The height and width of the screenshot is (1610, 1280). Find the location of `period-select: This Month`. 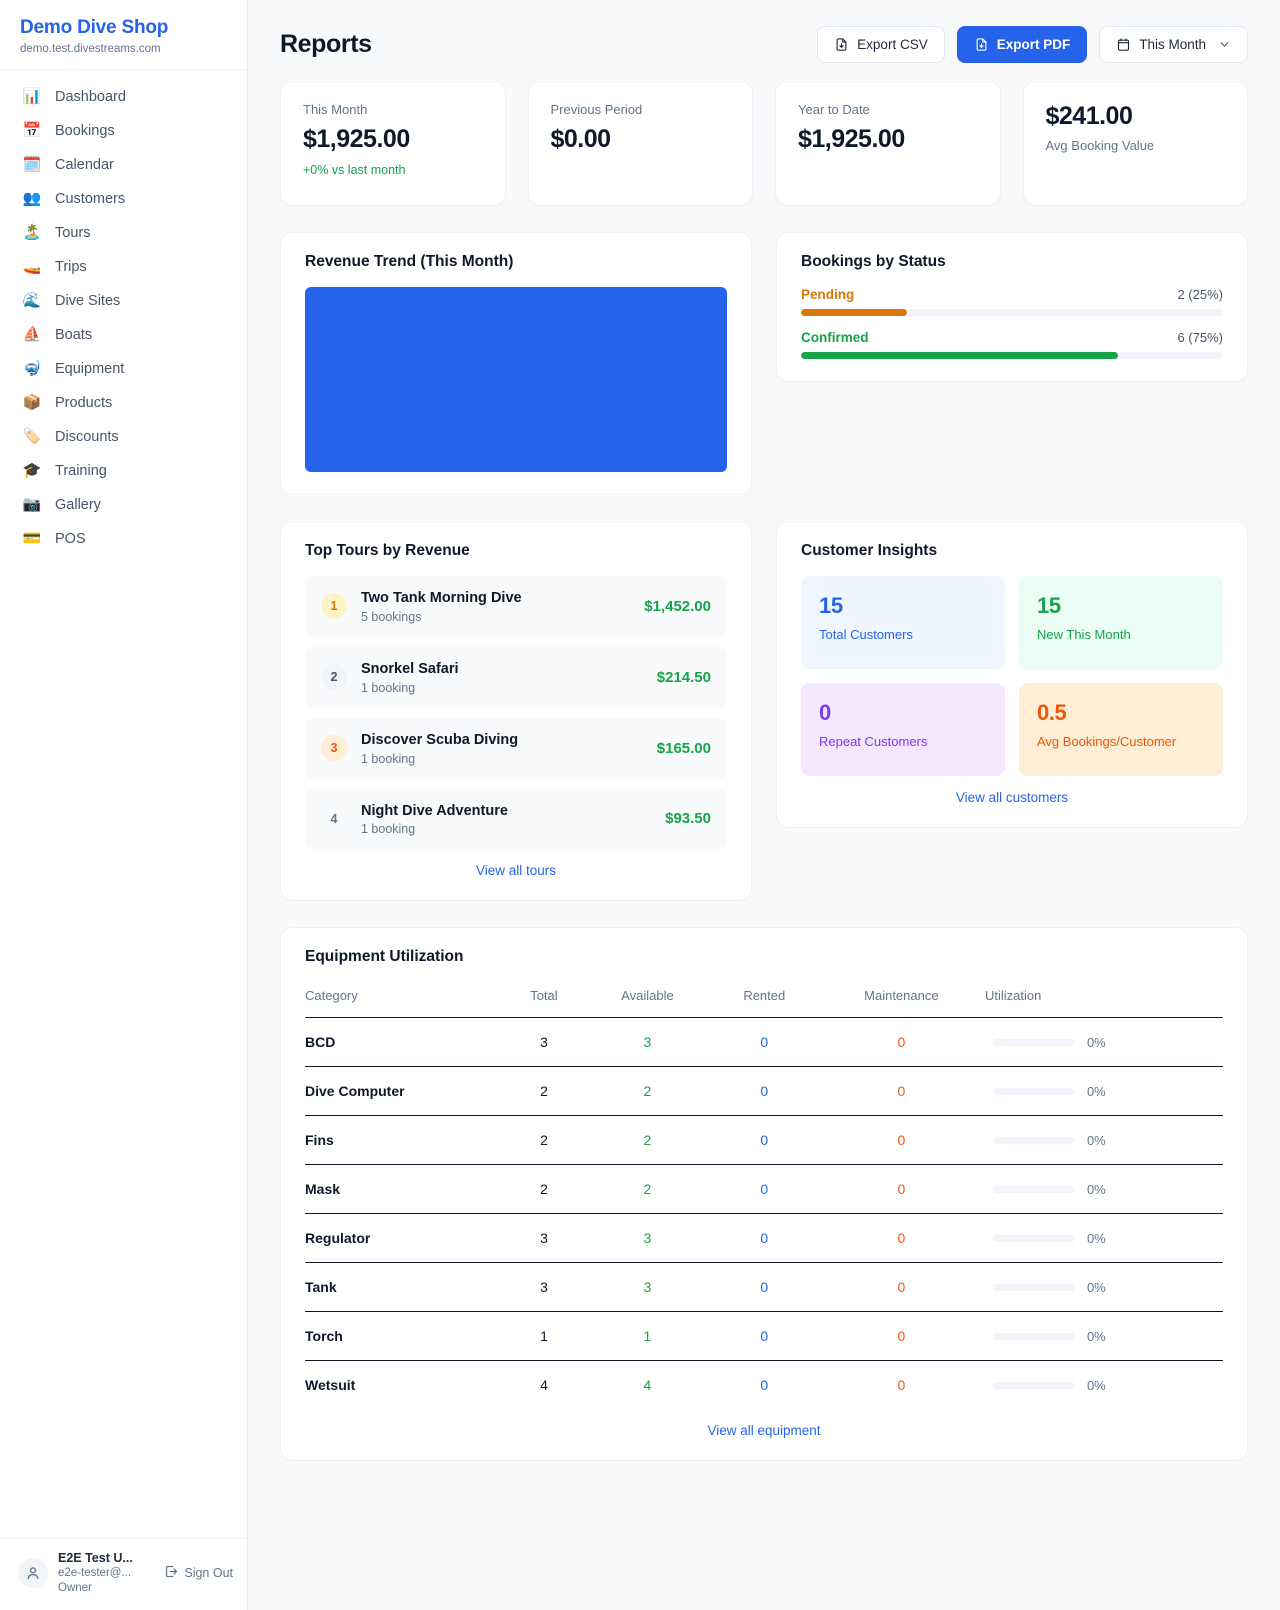

period-select: This Month is located at coordinates (1173, 44).